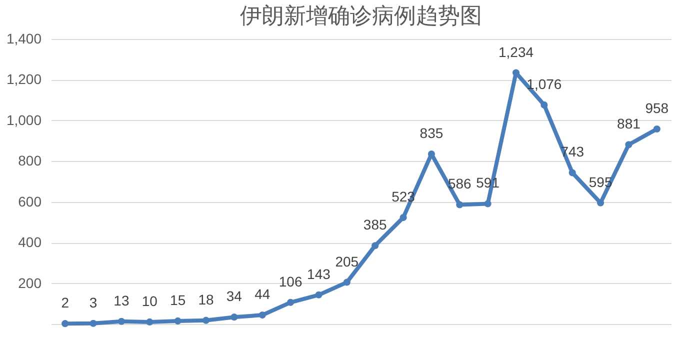 The height and width of the screenshot is (350, 700). What do you see at coordinates (93, 302) in the screenshot?
I see `data-label: 3` at bounding box center [93, 302].